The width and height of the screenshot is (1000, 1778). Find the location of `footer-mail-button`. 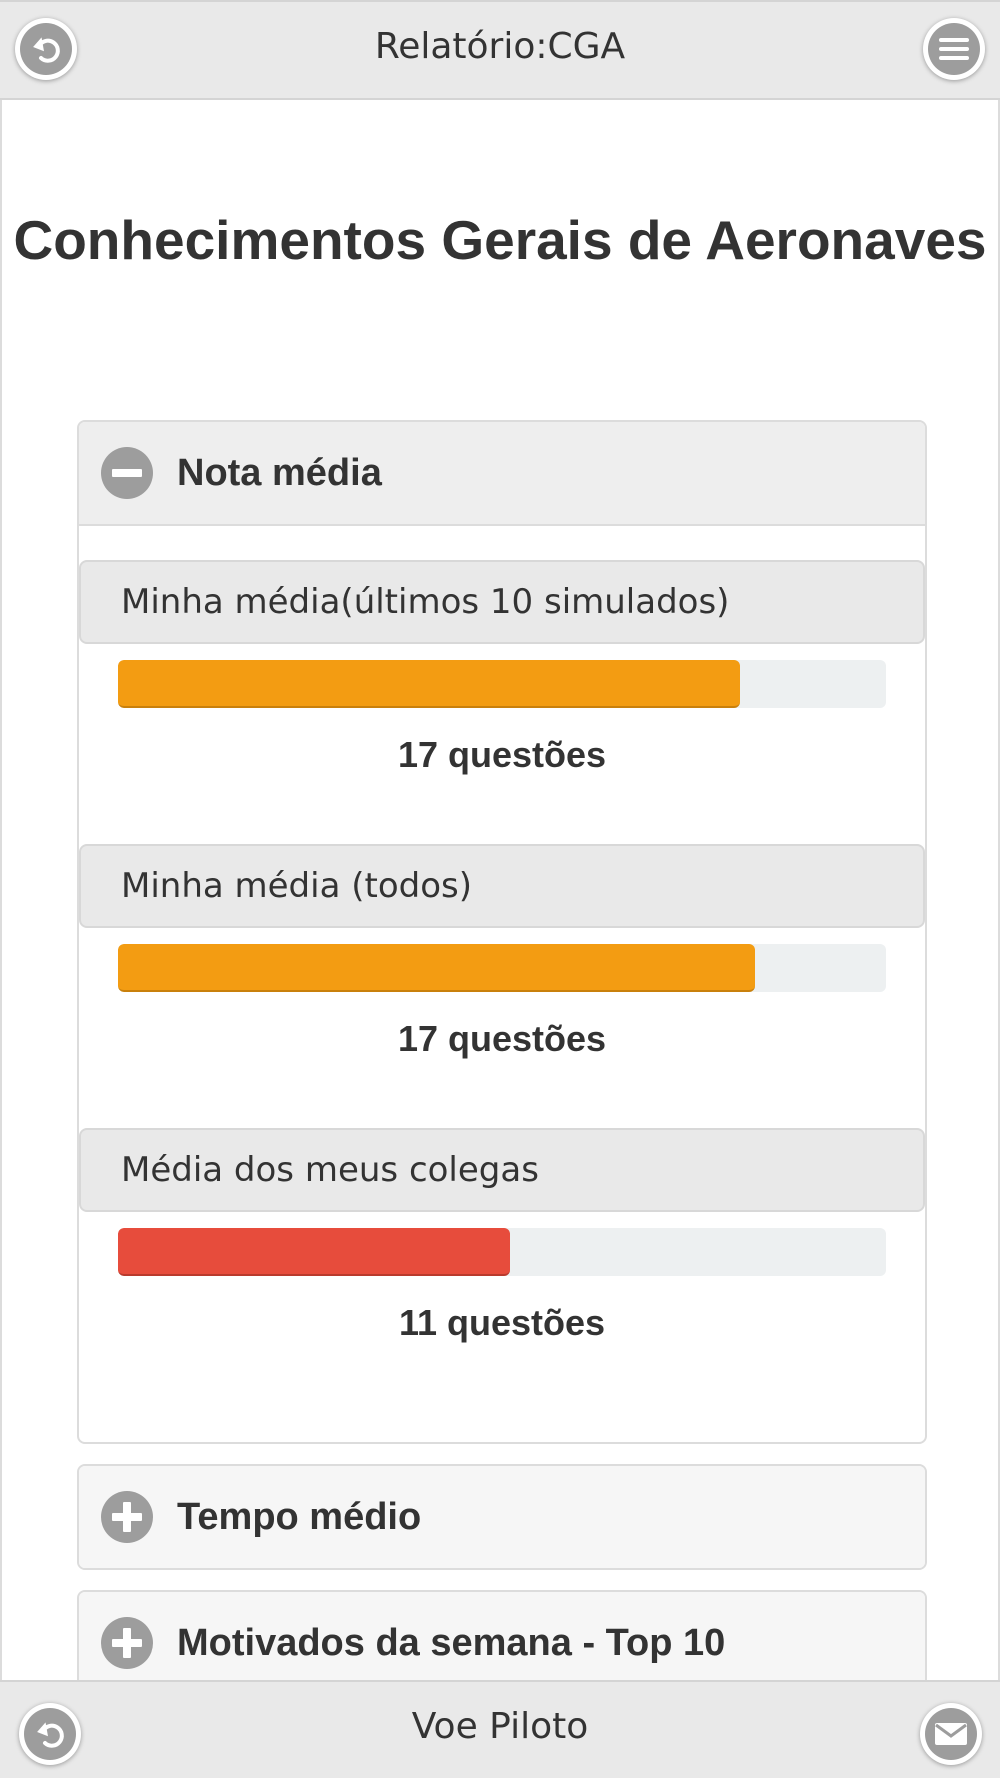

footer-mail-button is located at coordinates (951, 1734).